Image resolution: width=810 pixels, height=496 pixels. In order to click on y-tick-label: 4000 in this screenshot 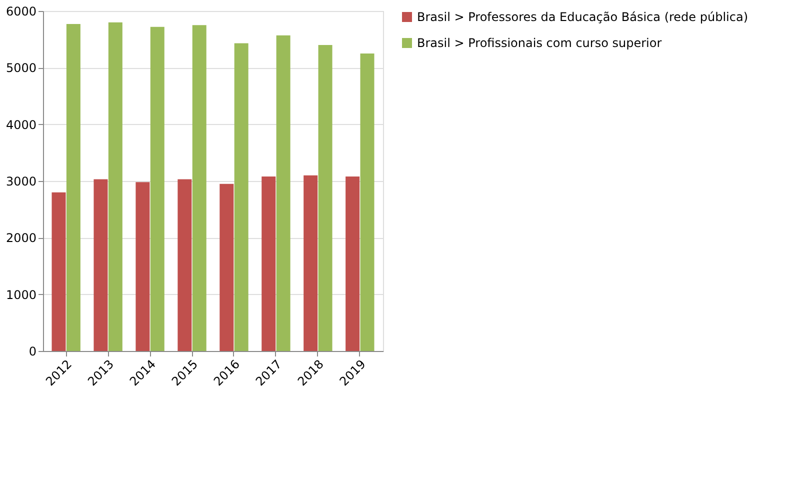, I will do `click(21, 125)`.